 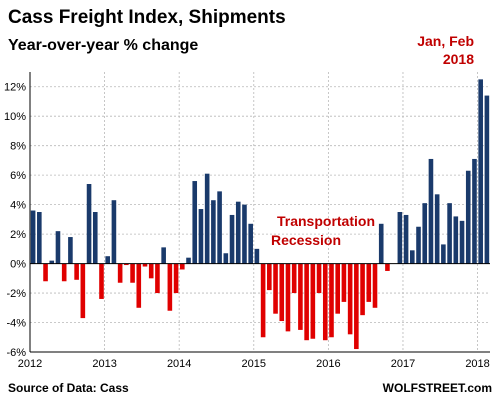 What do you see at coordinates (104, 364) in the screenshot?
I see `x-tick-label: 2013` at bounding box center [104, 364].